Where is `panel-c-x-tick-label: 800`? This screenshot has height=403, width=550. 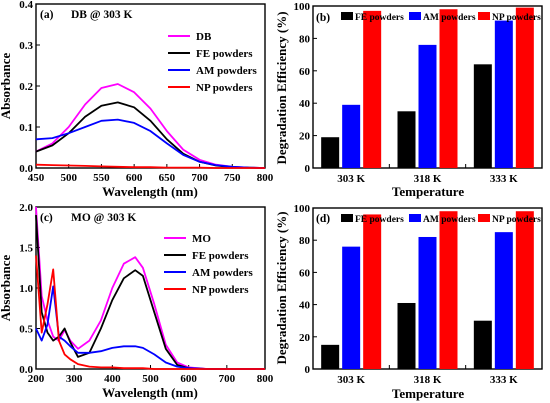 panel-c-x-tick-label: 800 is located at coordinates (265, 379).